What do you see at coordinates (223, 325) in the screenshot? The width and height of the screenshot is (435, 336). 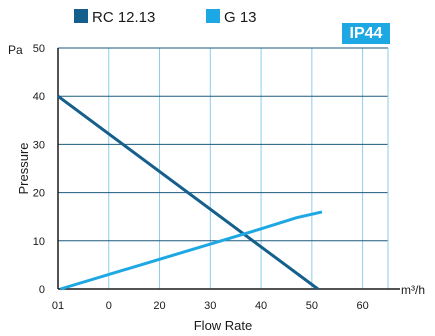 I see `x-axis-title: Flow Rate` at bounding box center [223, 325].